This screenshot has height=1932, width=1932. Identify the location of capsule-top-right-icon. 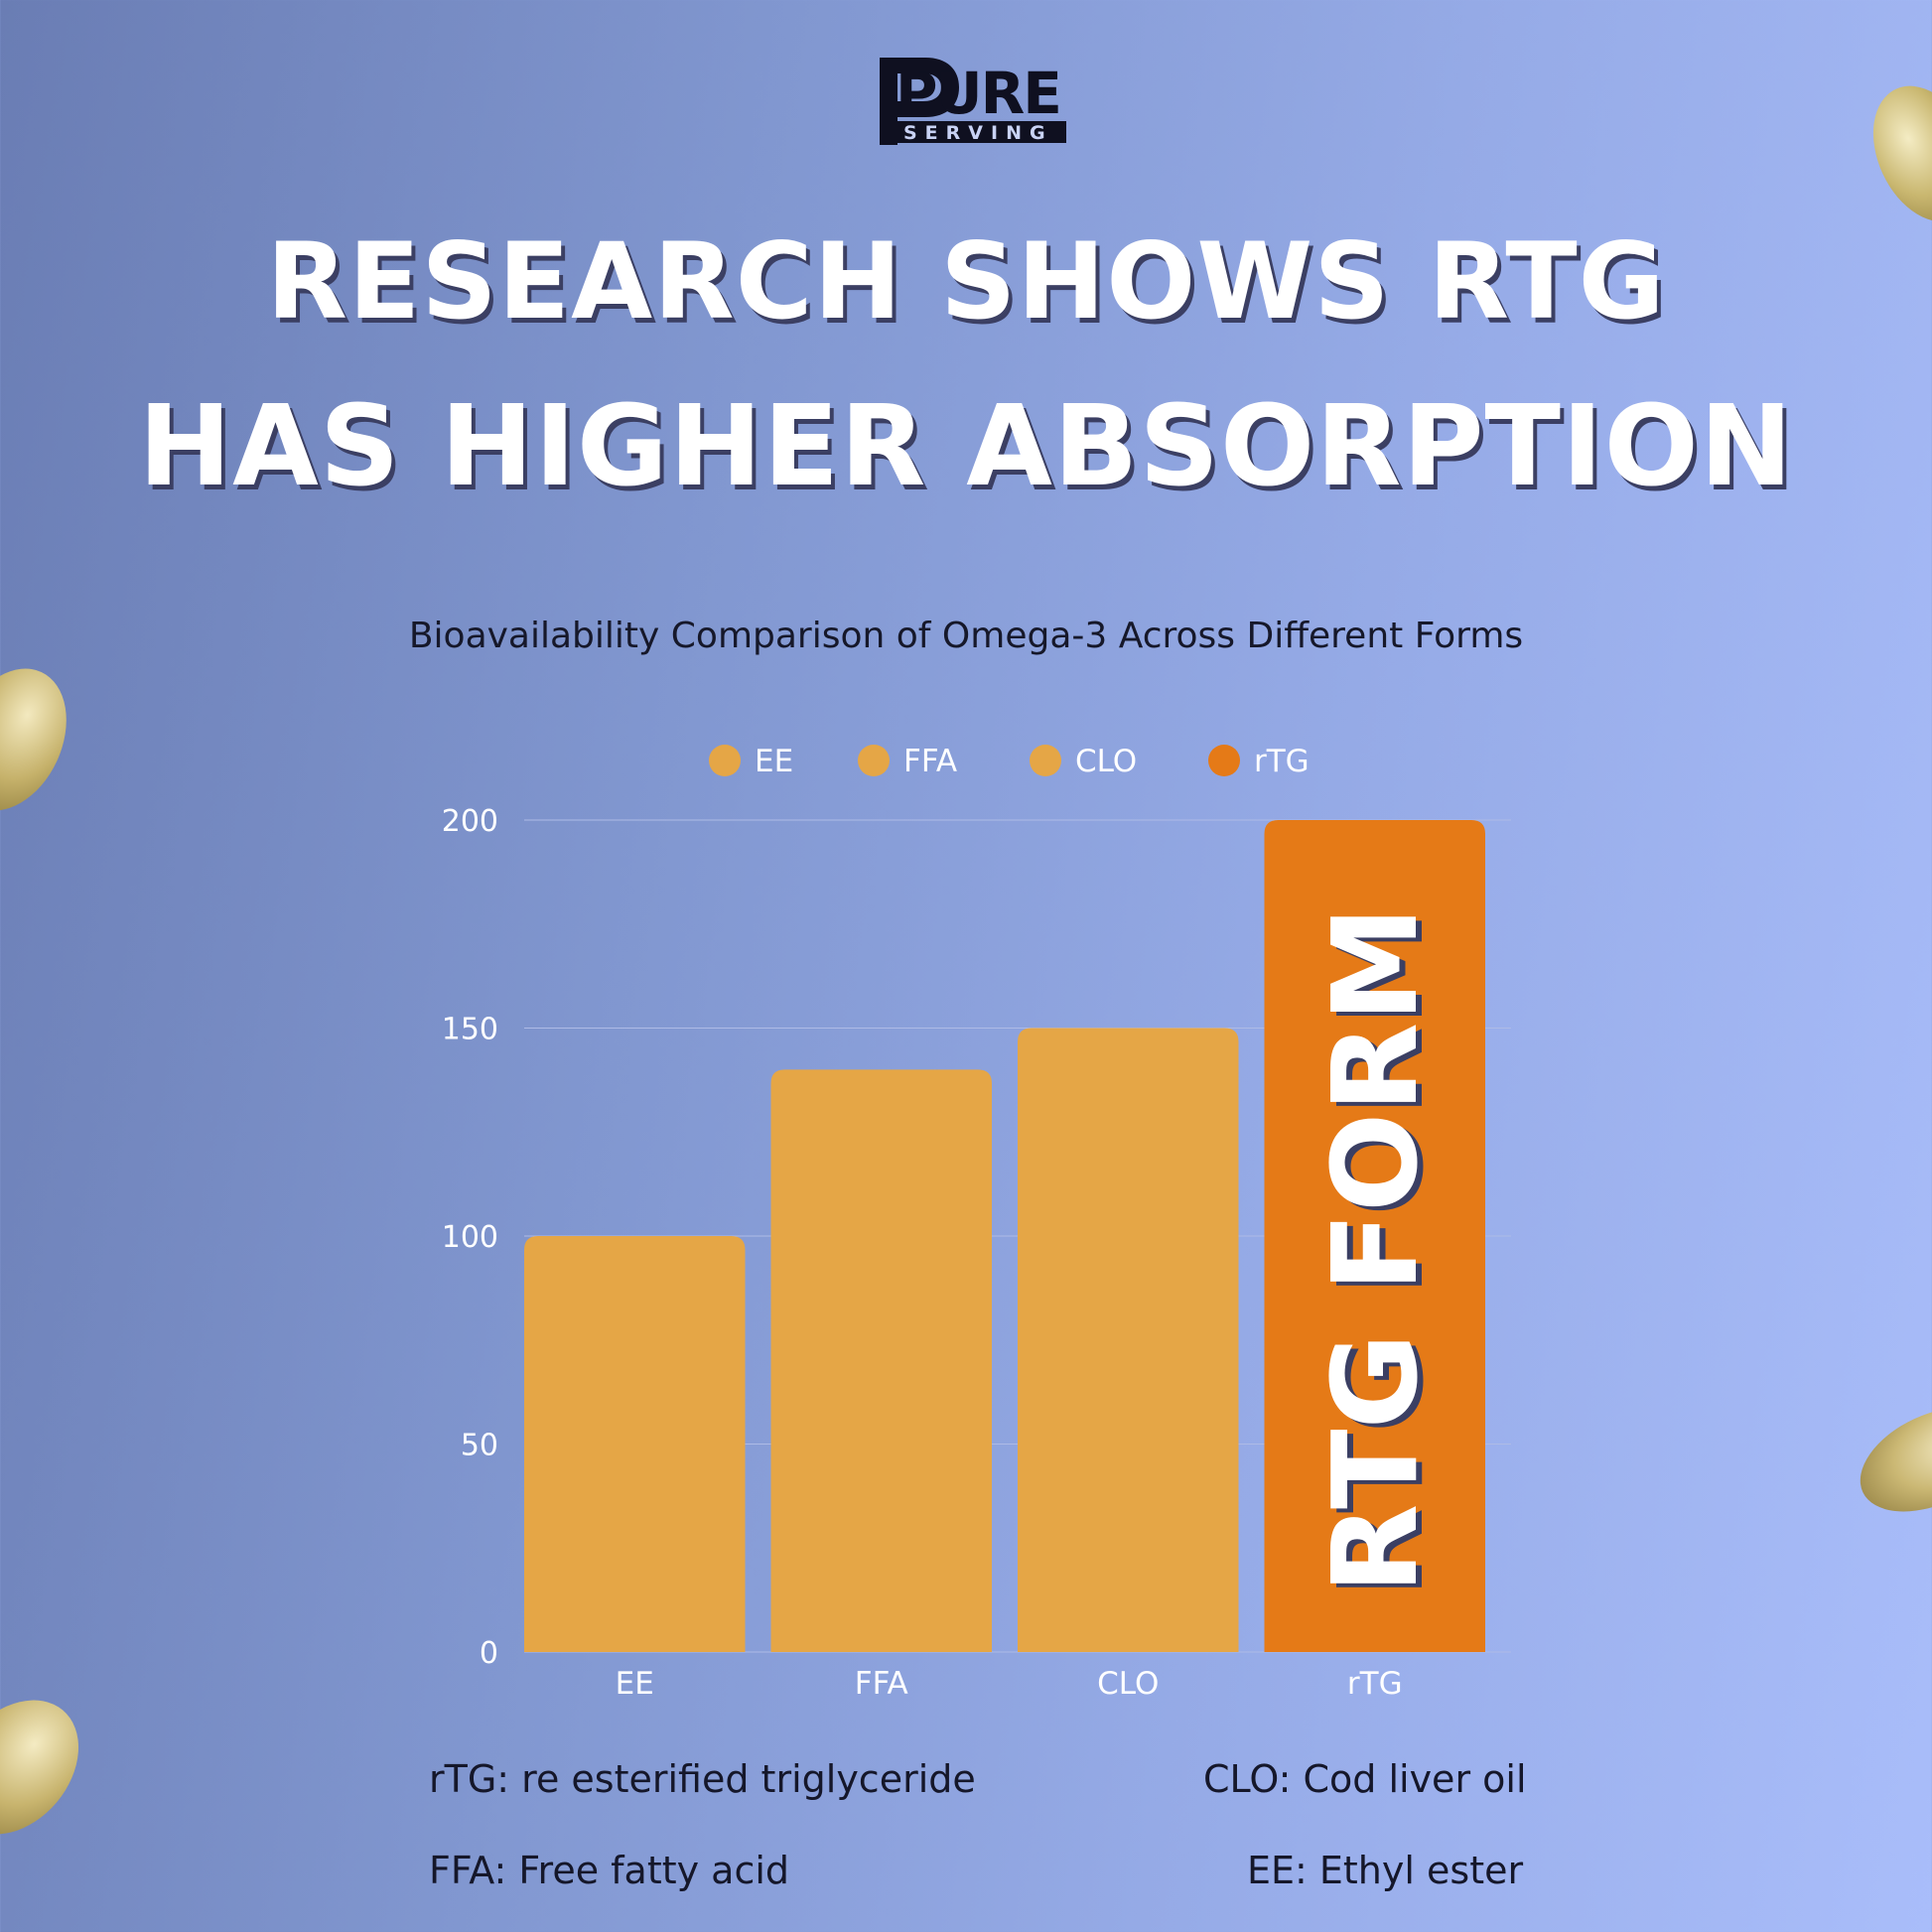
(1902, 154).